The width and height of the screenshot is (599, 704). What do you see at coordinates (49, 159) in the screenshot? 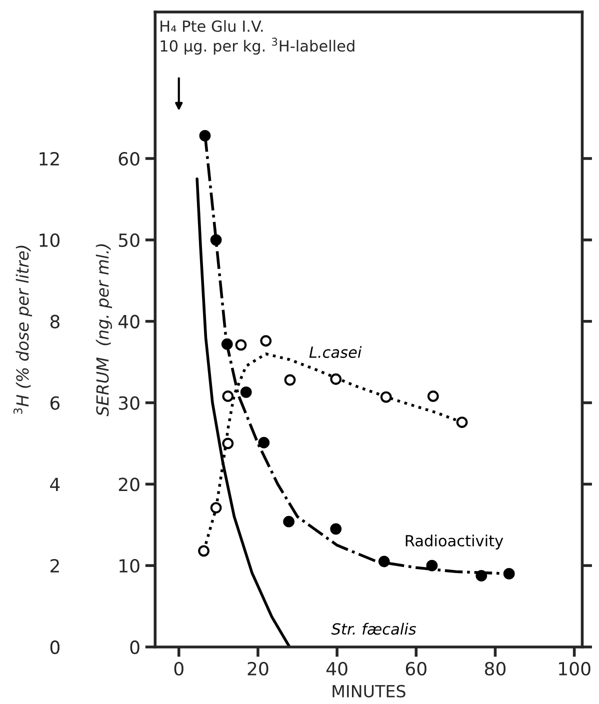
I see `y2-tick-label: 12` at bounding box center [49, 159].